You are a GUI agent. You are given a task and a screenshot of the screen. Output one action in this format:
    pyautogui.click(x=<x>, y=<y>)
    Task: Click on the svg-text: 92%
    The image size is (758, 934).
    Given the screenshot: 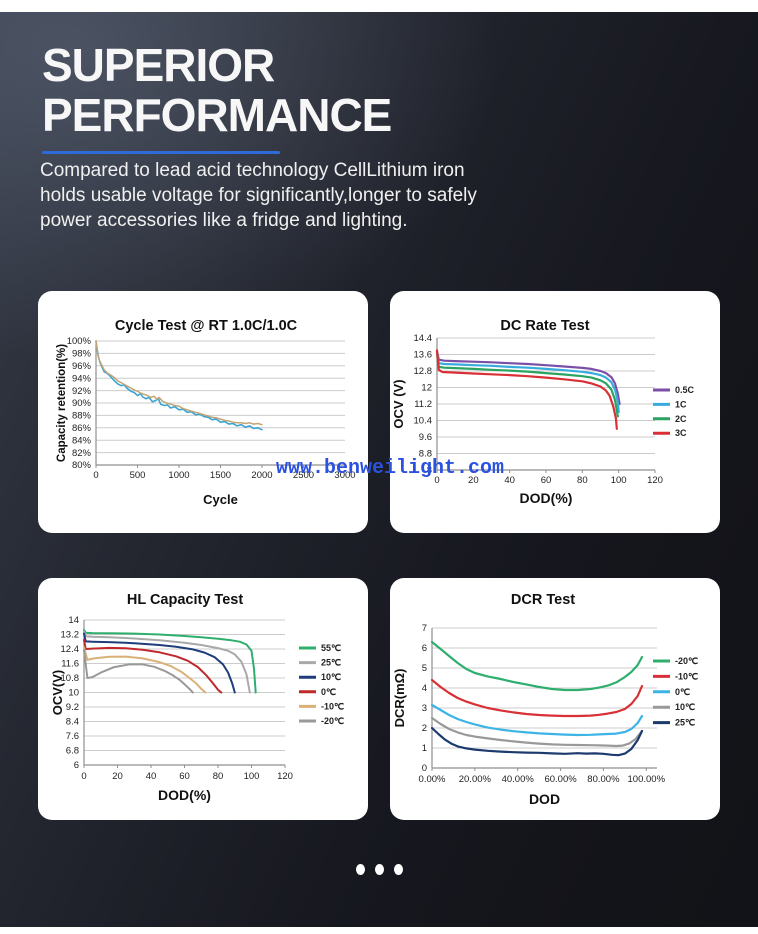 What is the action you would take?
    pyautogui.click(x=82, y=391)
    